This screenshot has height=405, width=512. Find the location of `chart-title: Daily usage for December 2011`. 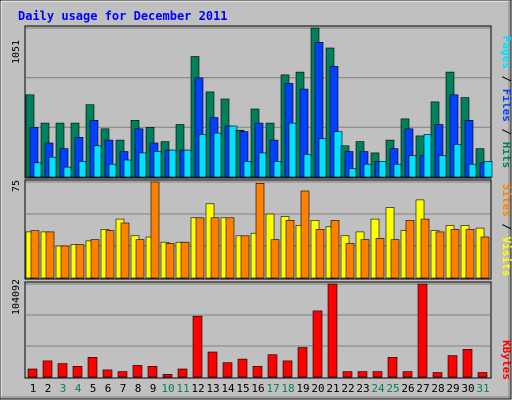

chart-title: Daily usage for December 2011 is located at coordinates (123, 16).